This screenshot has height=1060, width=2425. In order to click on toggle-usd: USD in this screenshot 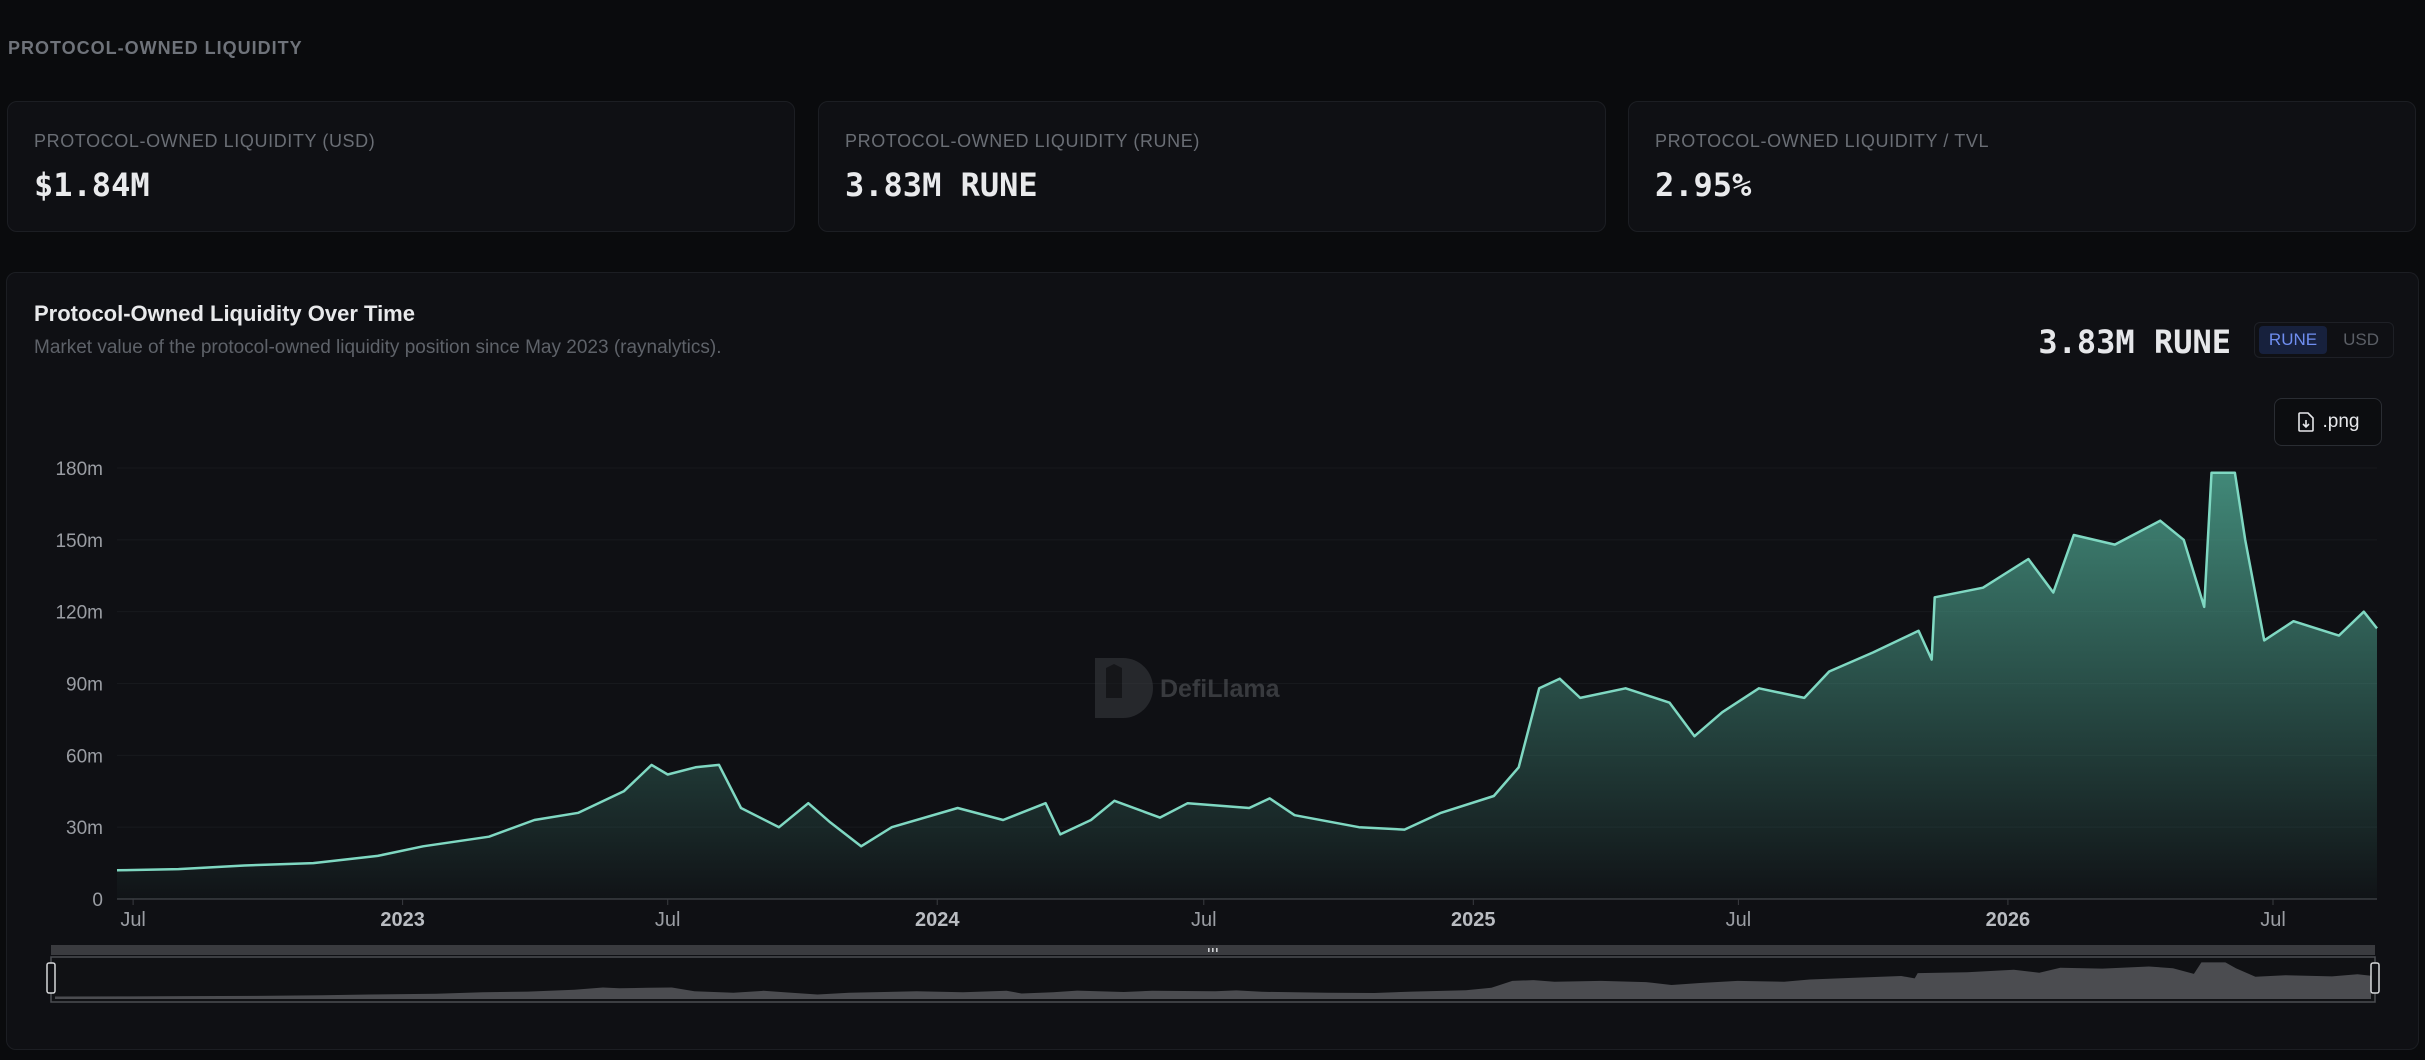, I will do `click(2361, 339)`.